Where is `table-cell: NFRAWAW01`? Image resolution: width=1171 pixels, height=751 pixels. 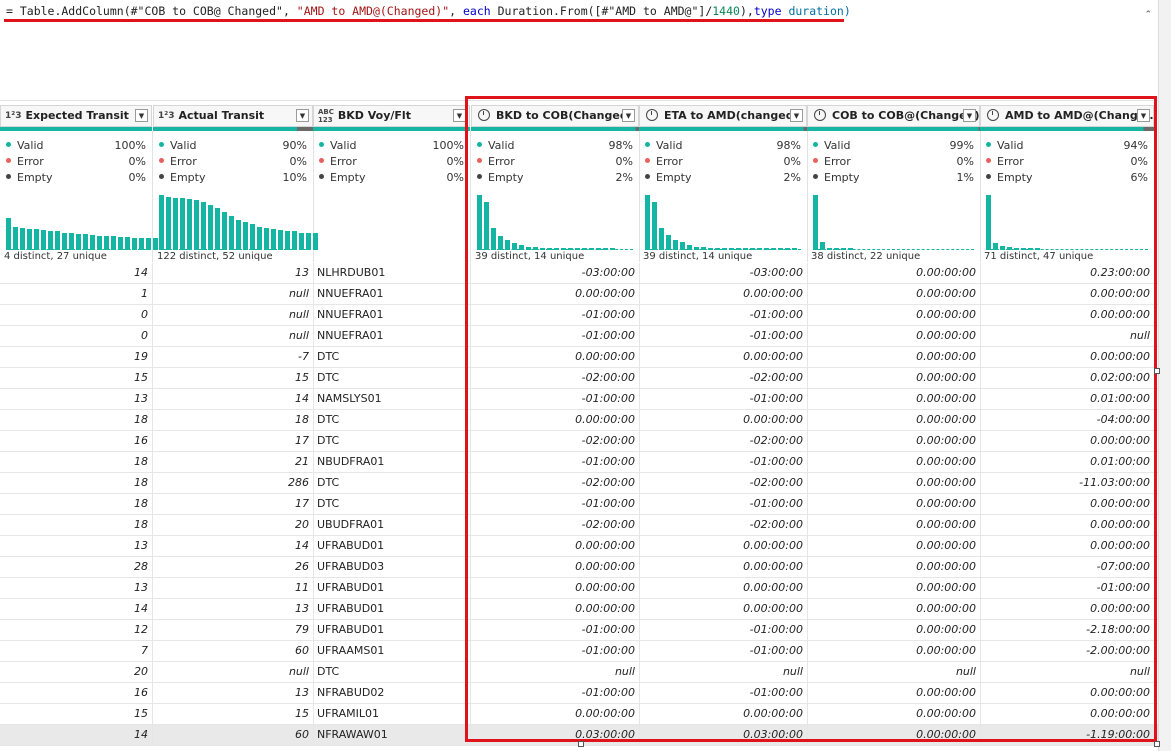
table-cell: NFRAWAW01 is located at coordinates (392, 735).